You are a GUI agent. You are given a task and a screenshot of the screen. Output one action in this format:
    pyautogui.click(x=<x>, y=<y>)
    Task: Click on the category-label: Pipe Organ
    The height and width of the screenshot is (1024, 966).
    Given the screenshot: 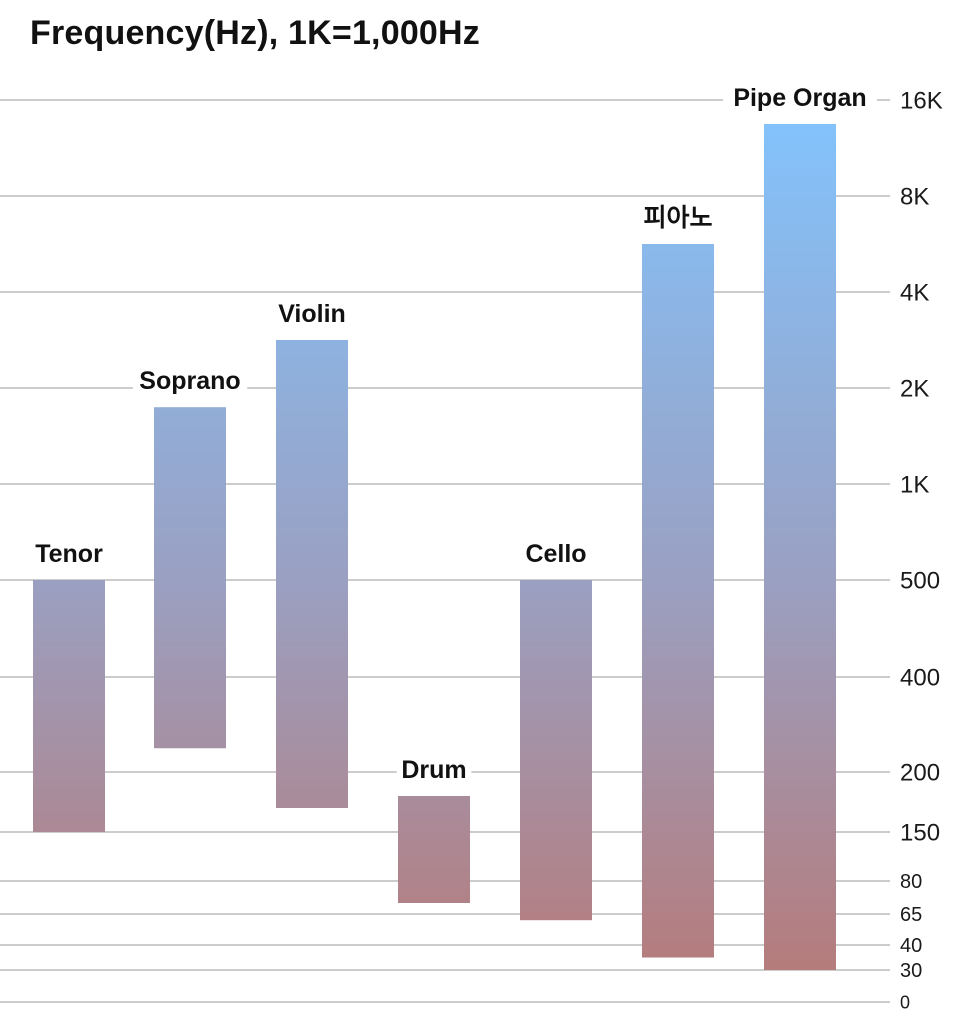 What is the action you would take?
    pyautogui.click(x=799, y=98)
    